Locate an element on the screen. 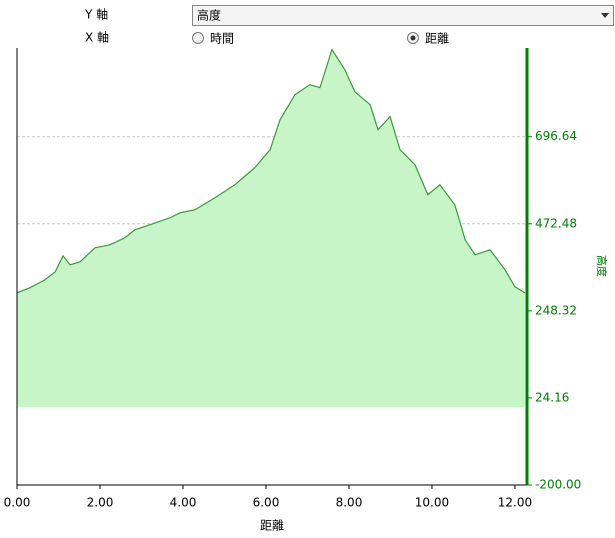 This screenshot has height=538, width=615. y-tick-label: -200.00 is located at coordinates (558, 485).